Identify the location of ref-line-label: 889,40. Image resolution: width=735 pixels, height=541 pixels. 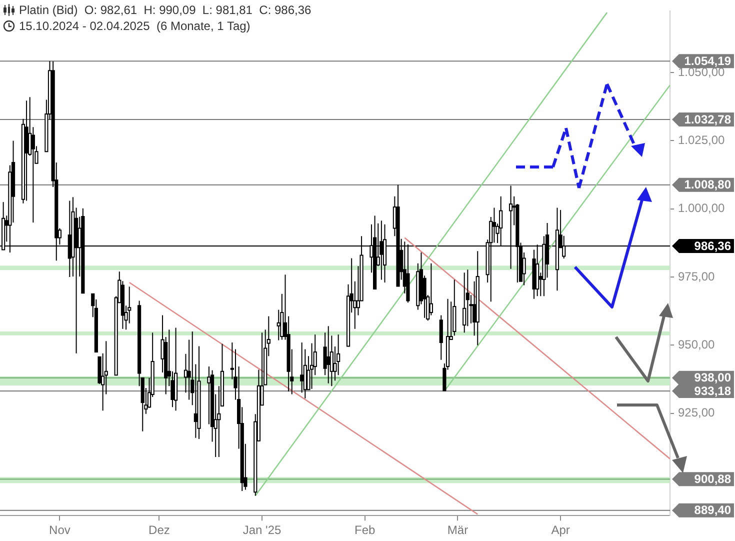
(713, 510).